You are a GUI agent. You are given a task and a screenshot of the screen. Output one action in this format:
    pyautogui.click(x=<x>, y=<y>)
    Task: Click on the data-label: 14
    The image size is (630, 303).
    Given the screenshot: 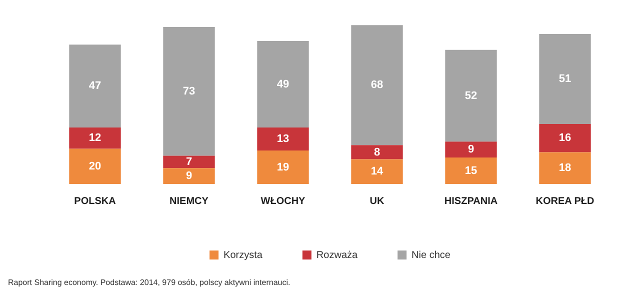 What is the action you would take?
    pyautogui.click(x=377, y=172)
    